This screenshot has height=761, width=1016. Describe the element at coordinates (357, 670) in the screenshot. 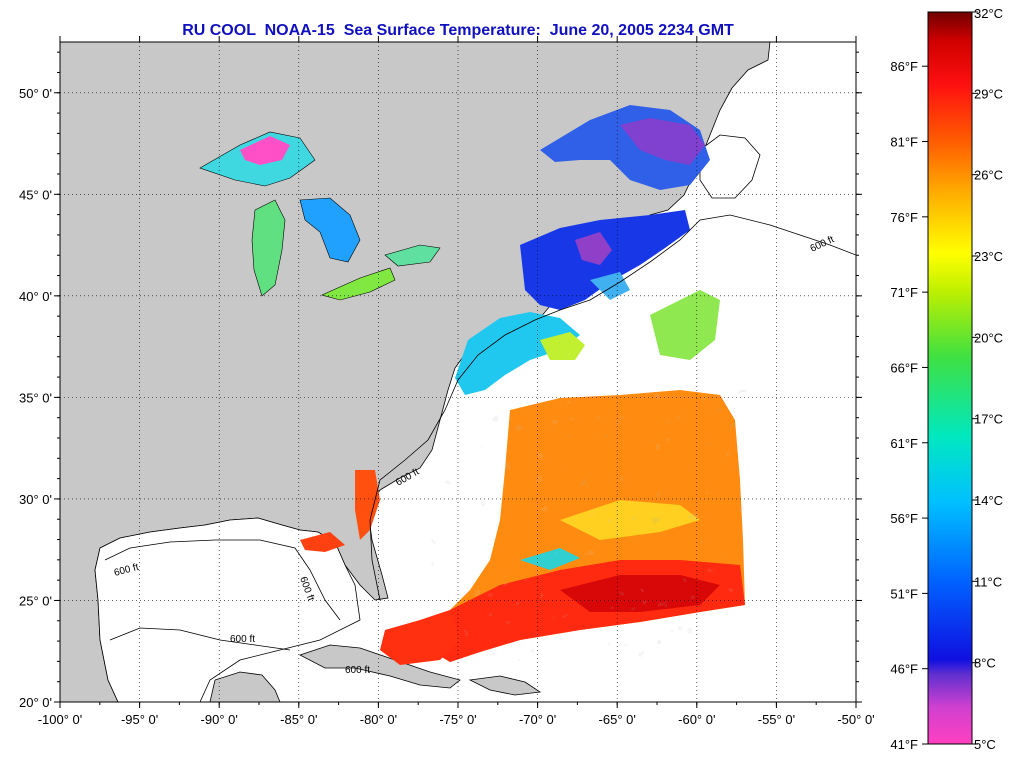

I see `contour-label-cuba: 600 ft` at that location.